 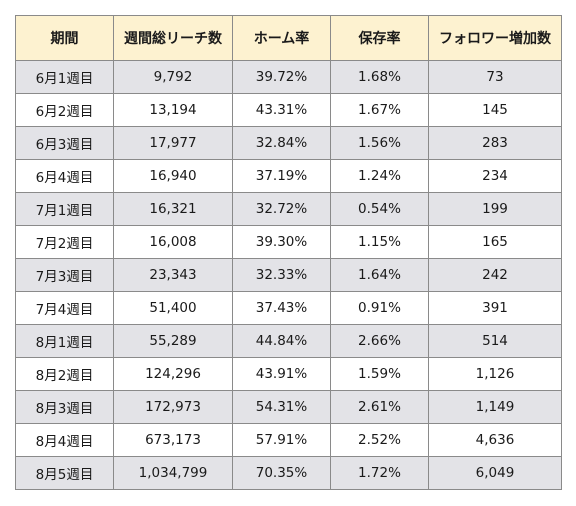 I want to click on cell-period: 6月1週目, so click(x=64, y=77).